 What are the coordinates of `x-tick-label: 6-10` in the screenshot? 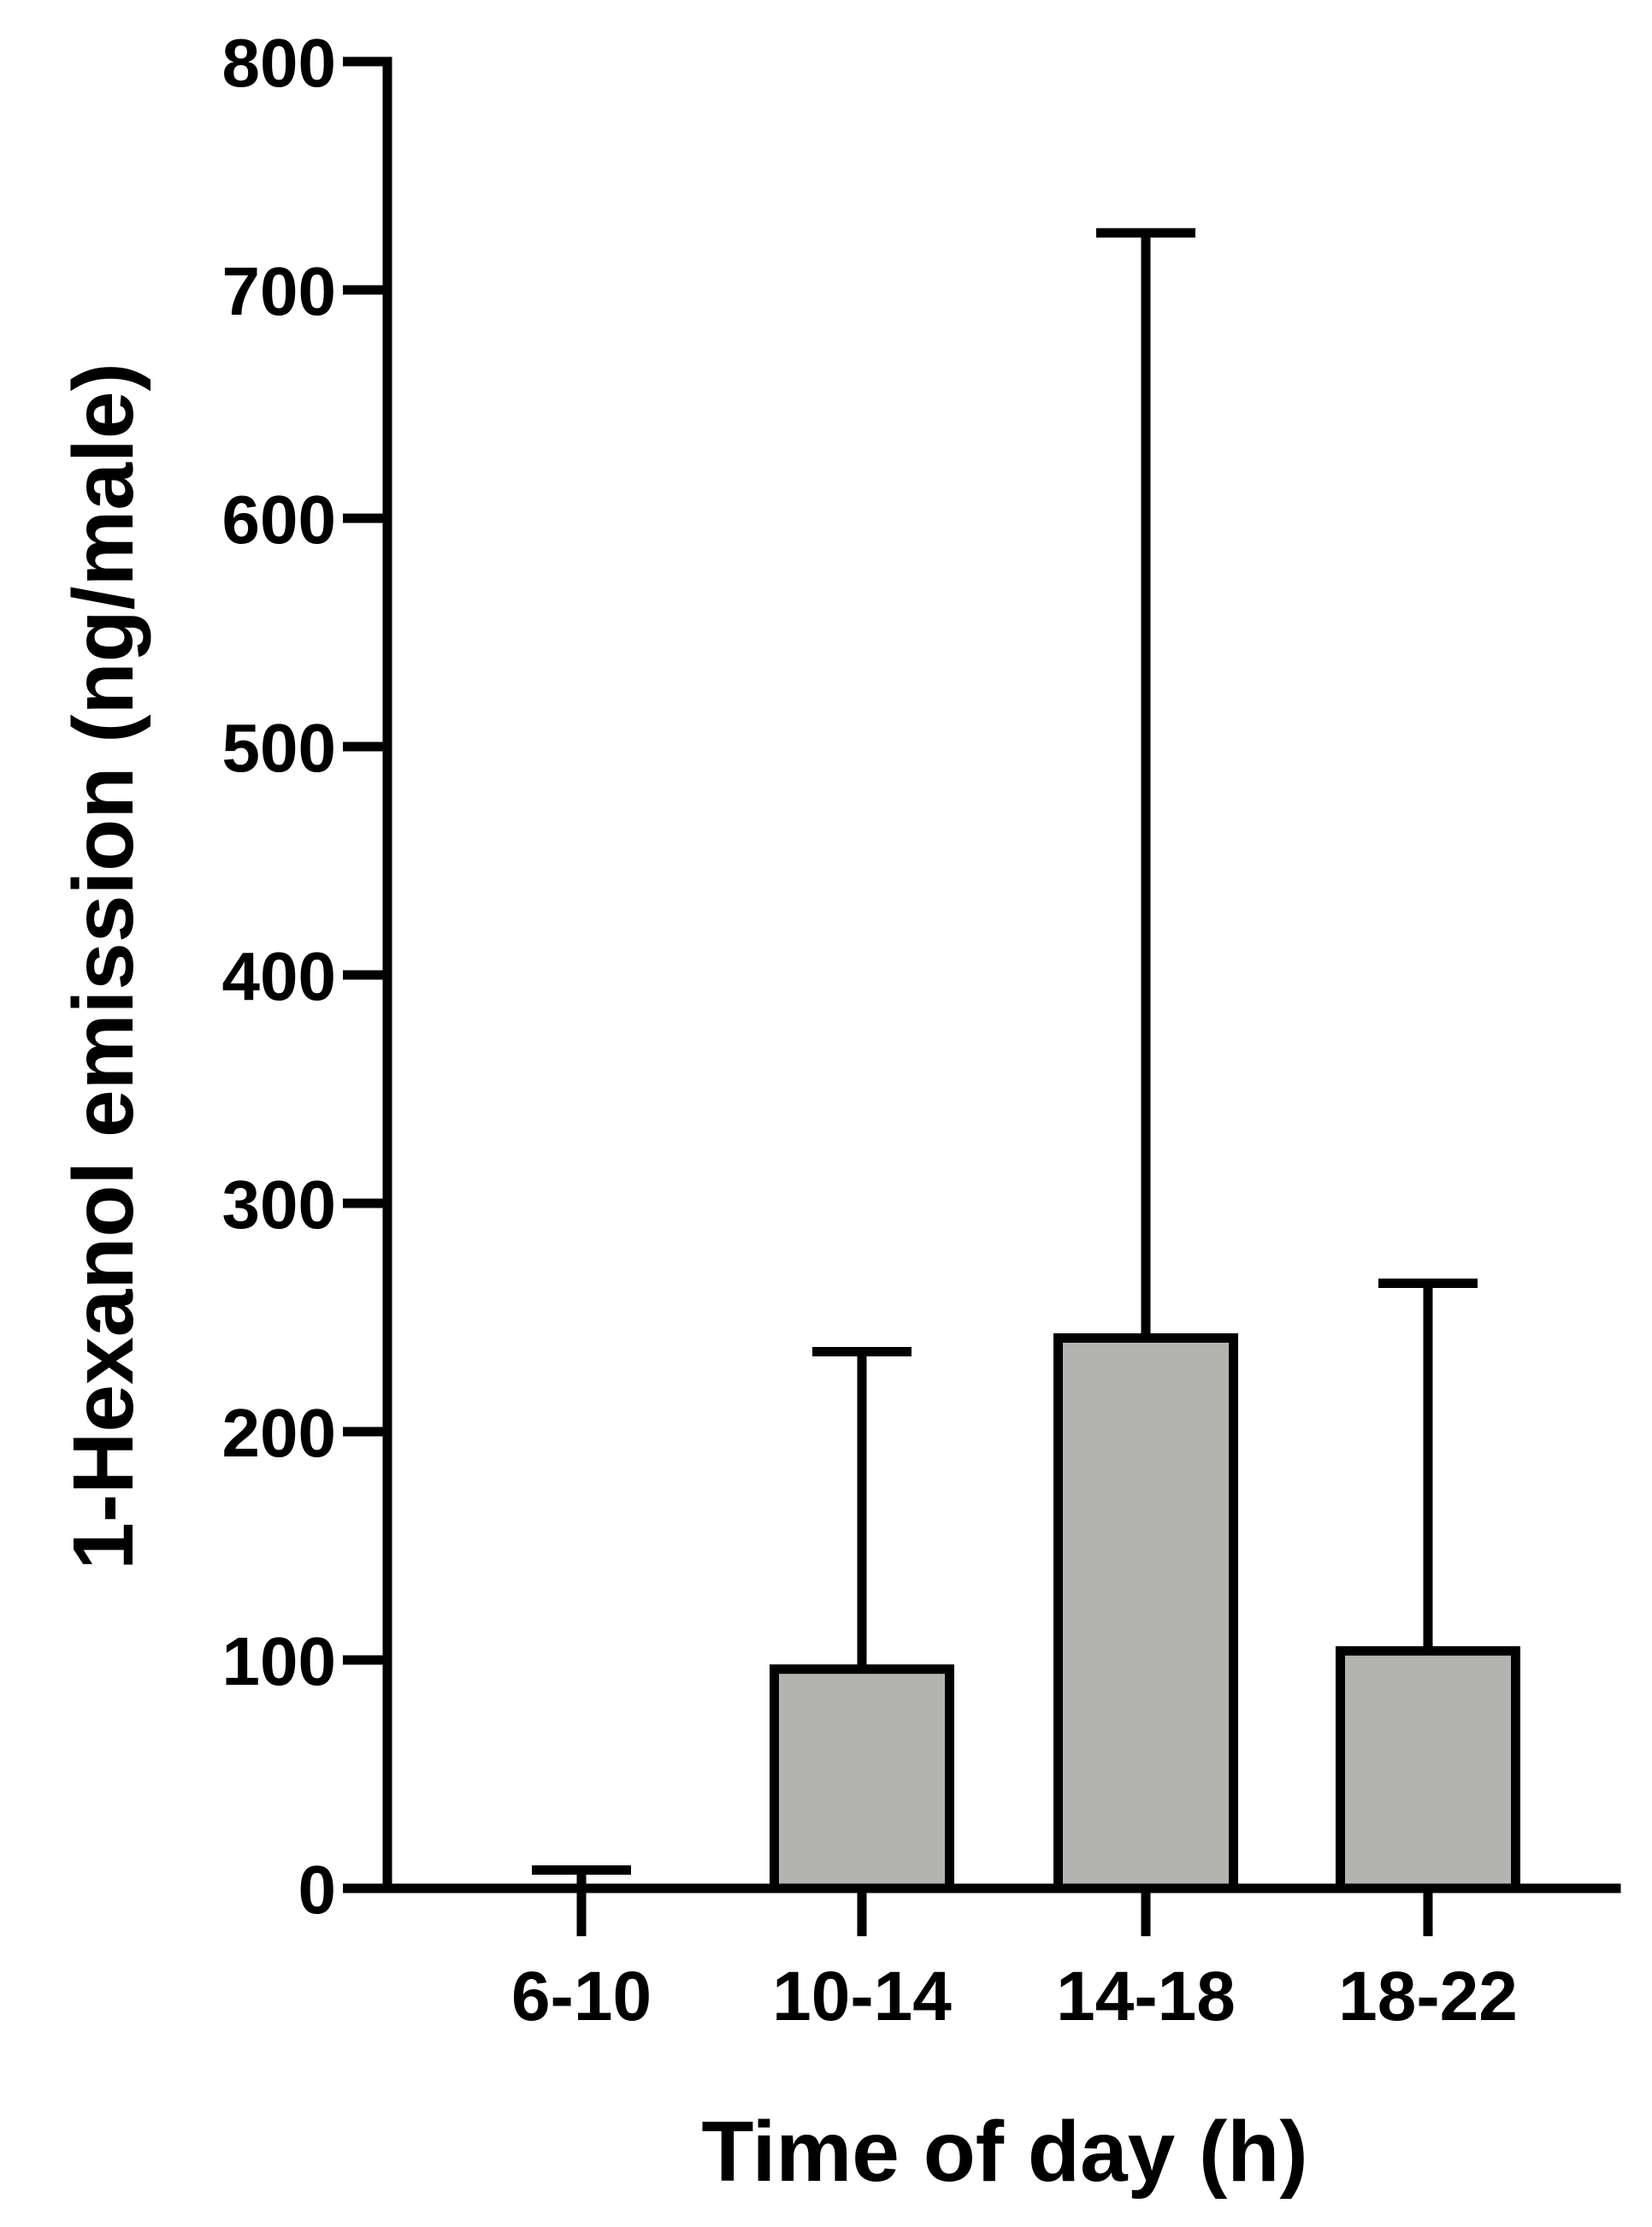 It's located at (581, 1997).